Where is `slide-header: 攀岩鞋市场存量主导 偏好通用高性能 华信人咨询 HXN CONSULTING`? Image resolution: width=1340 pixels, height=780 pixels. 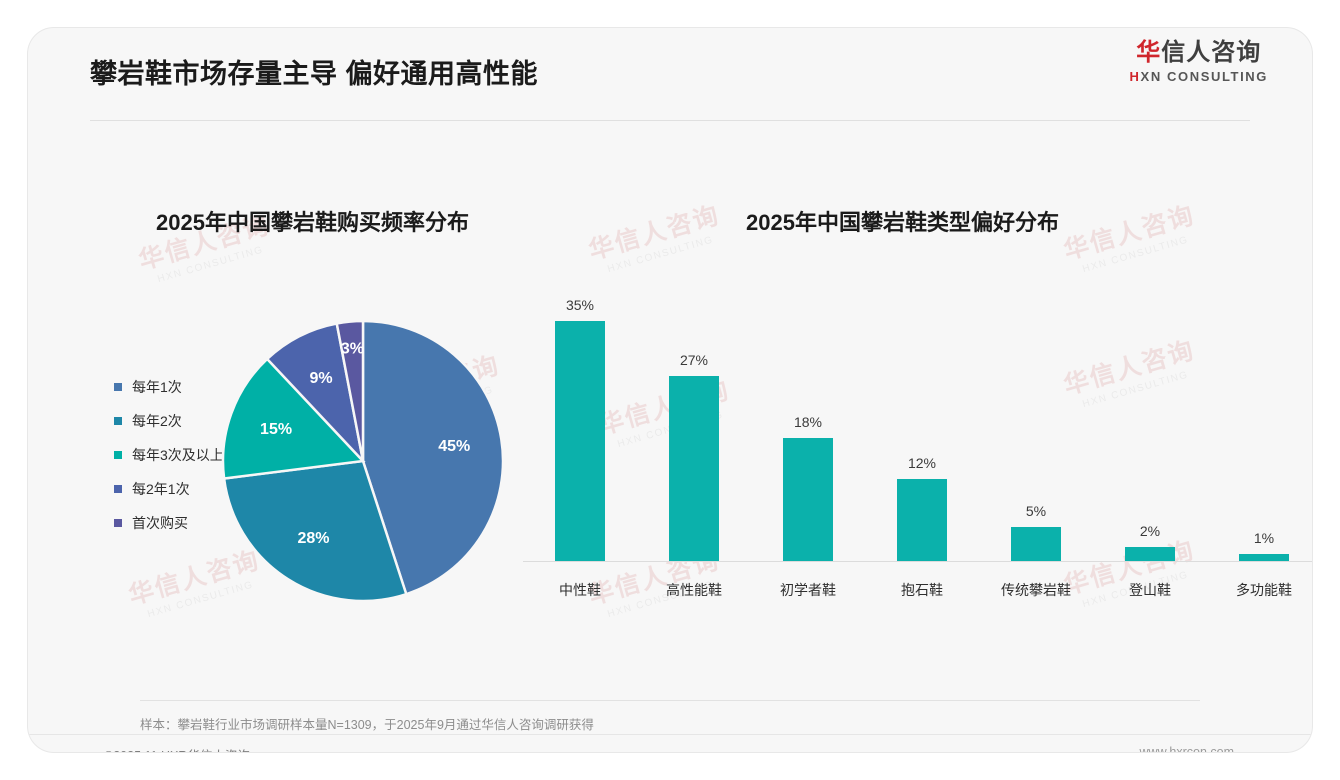
slide-header: 攀岩鞋市场存量主导 偏好通用高性能 华信人咨询 HXN CONSULTING is located at coordinates (670, 74).